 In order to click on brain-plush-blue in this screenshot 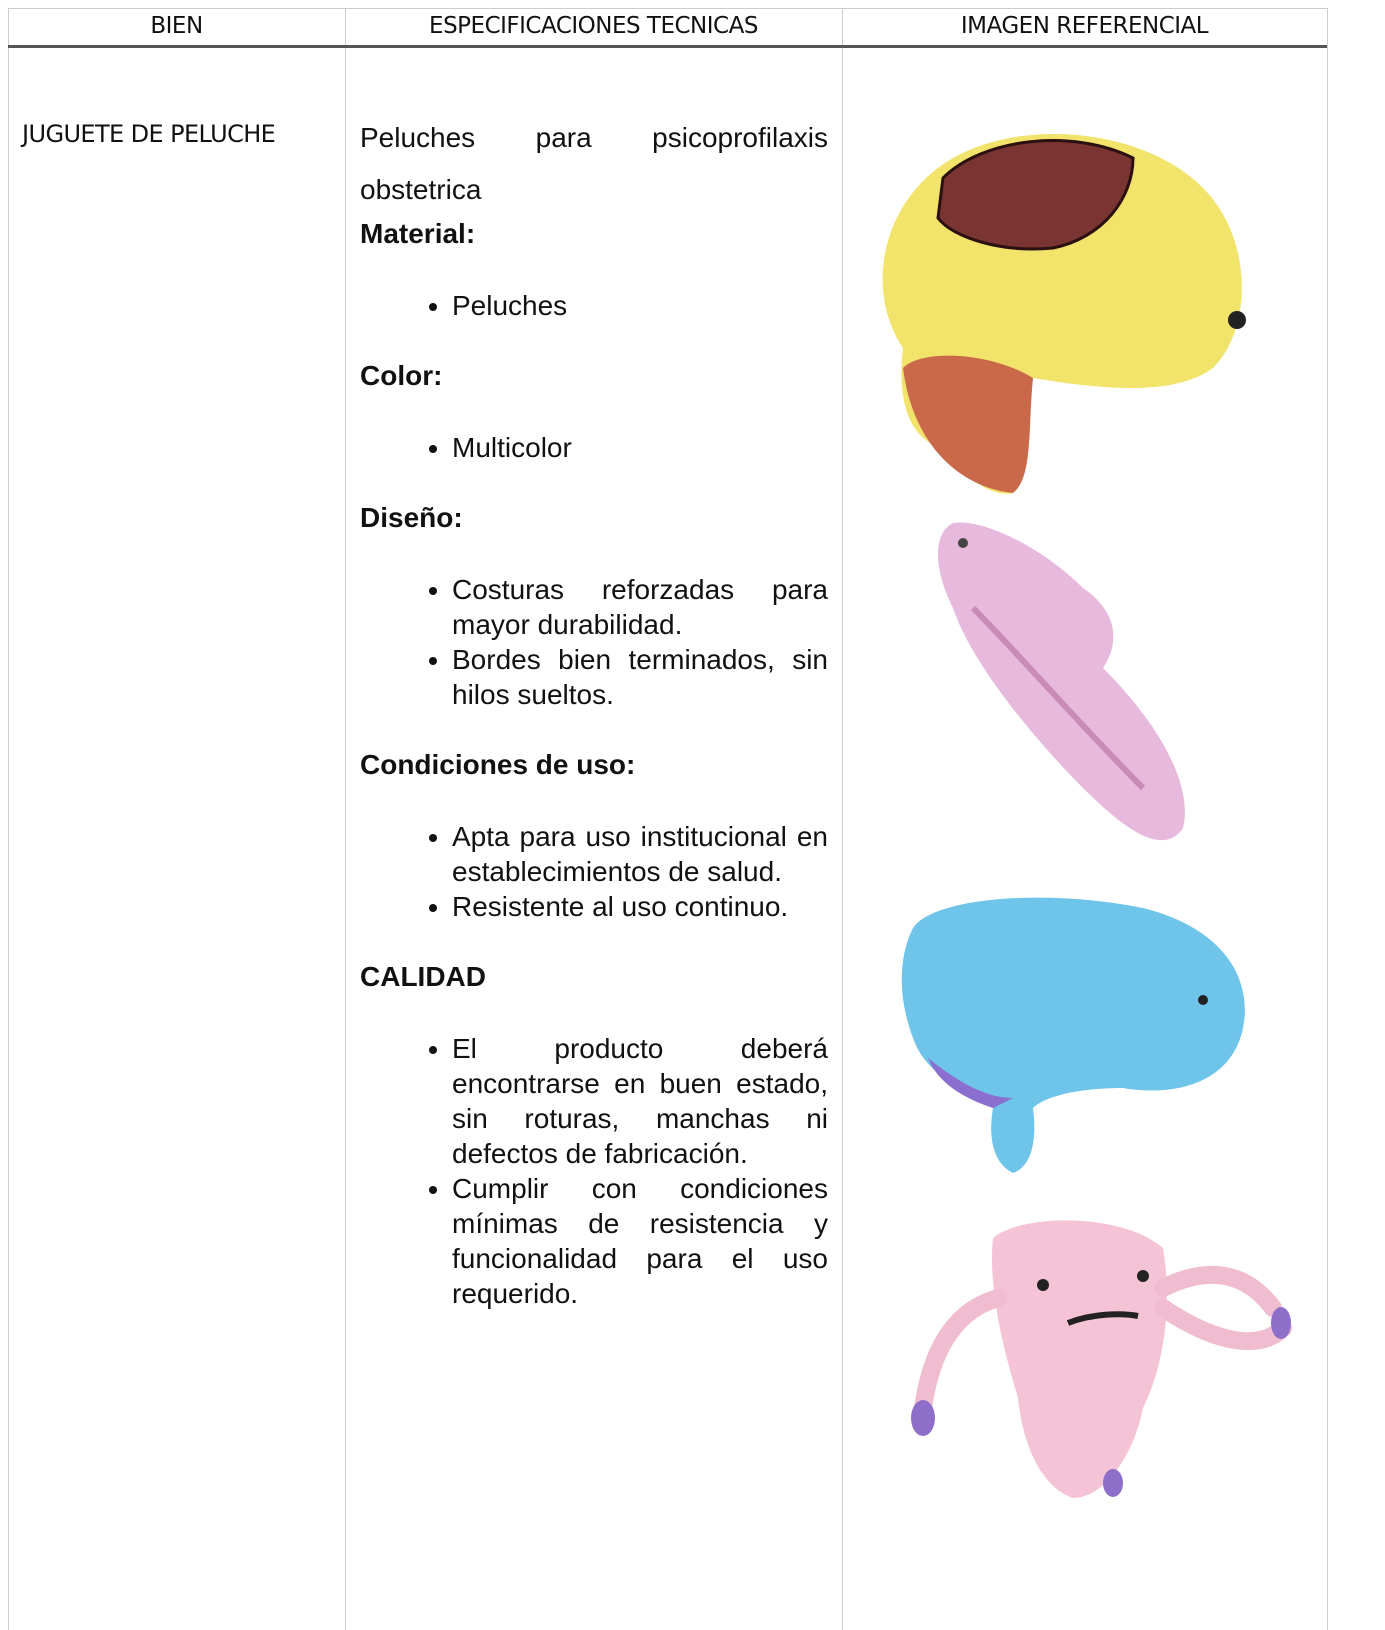, I will do `click(1073, 1035)`.